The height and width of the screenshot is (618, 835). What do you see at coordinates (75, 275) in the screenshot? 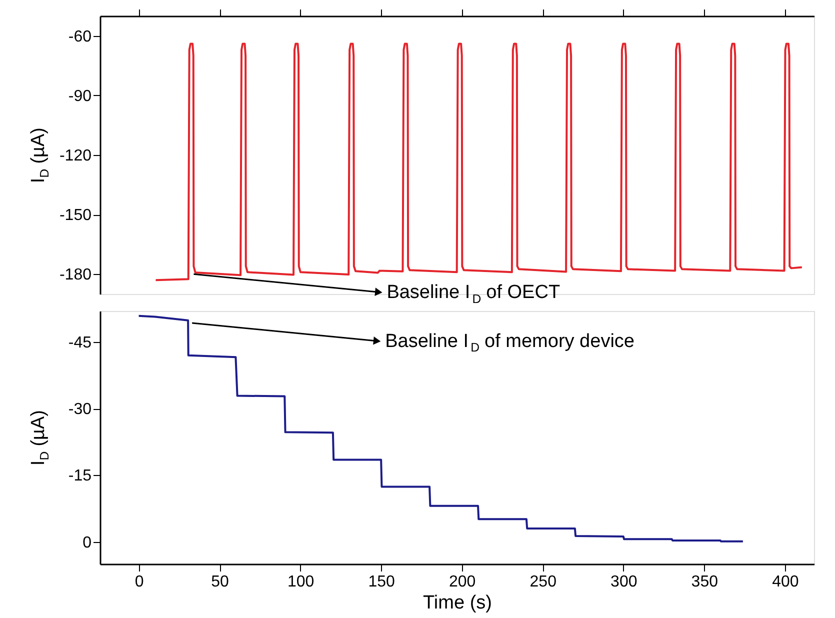
I see `y-tick-label: -180` at bounding box center [75, 275].